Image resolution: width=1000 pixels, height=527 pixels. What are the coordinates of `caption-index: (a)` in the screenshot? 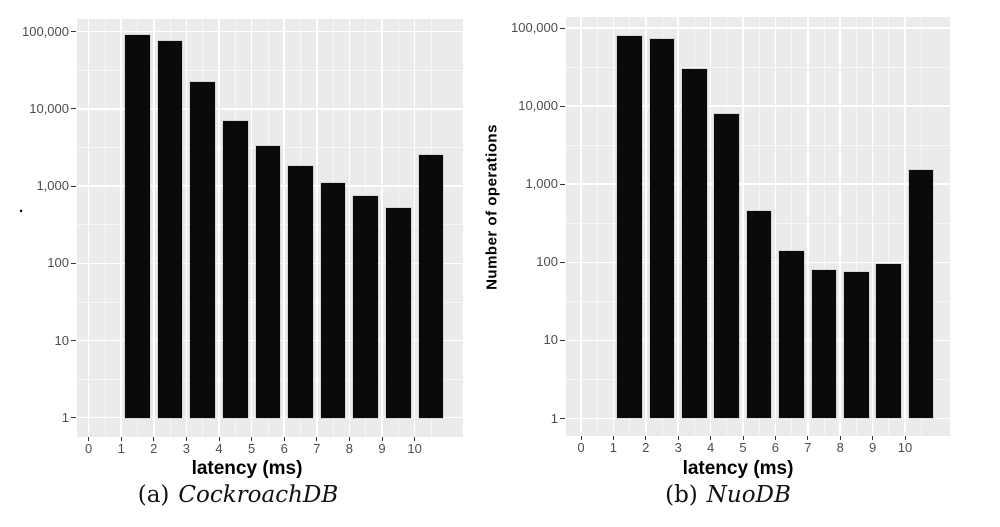 It's located at (153, 495).